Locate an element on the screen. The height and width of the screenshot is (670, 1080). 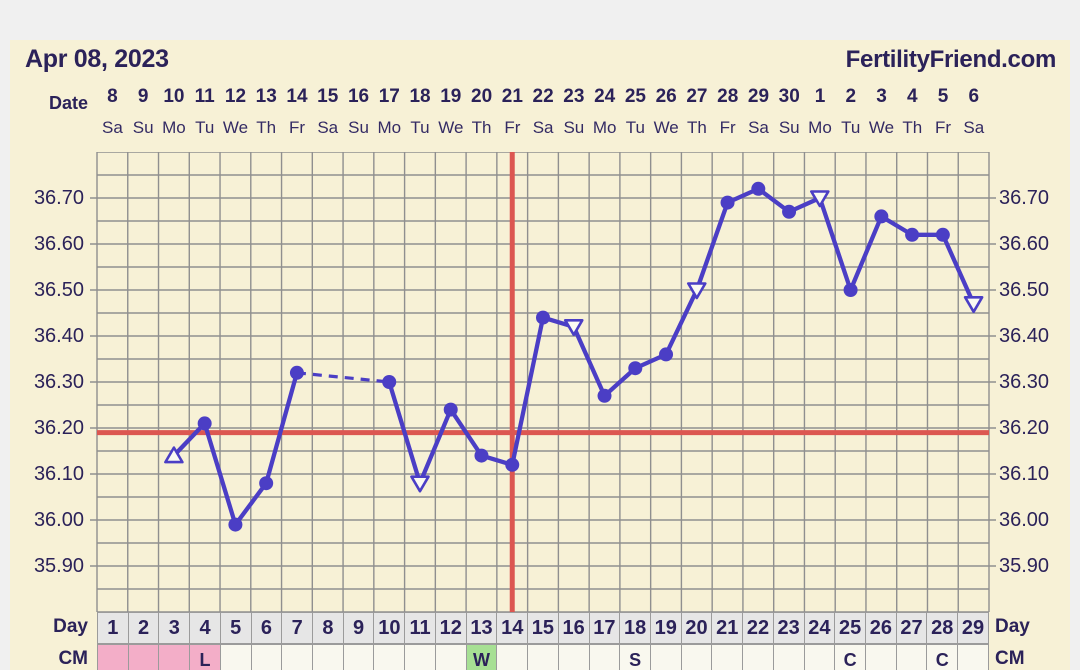
cycle-day-cell: 8 is located at coordinates (328, 628).